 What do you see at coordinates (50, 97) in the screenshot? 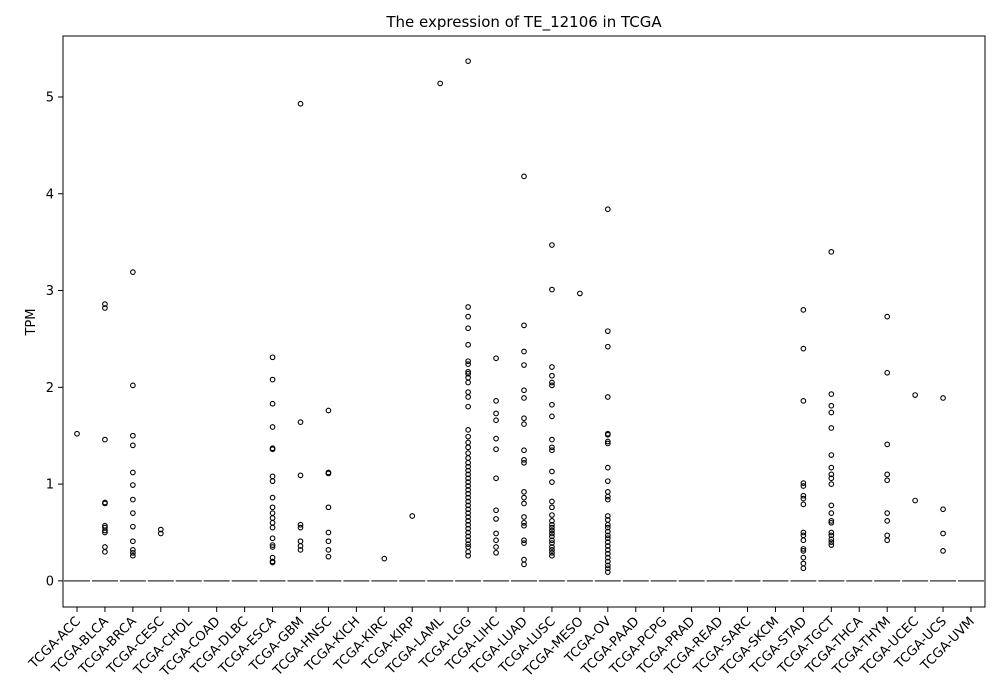
I see `y-tick-label: 5` at bounding box center [50, 97].